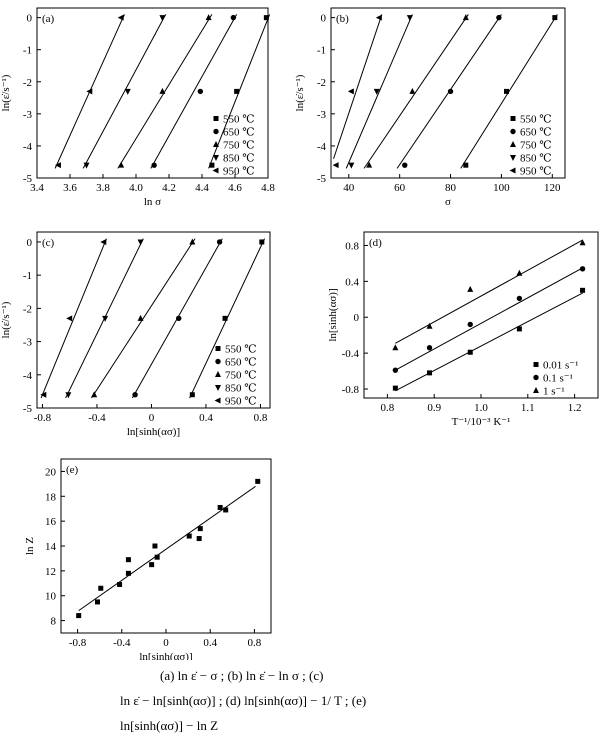  Describe the element at coordinates (239, 146) in the screenshot. I see `legend-label-a-2: 750 ℃` at that location.